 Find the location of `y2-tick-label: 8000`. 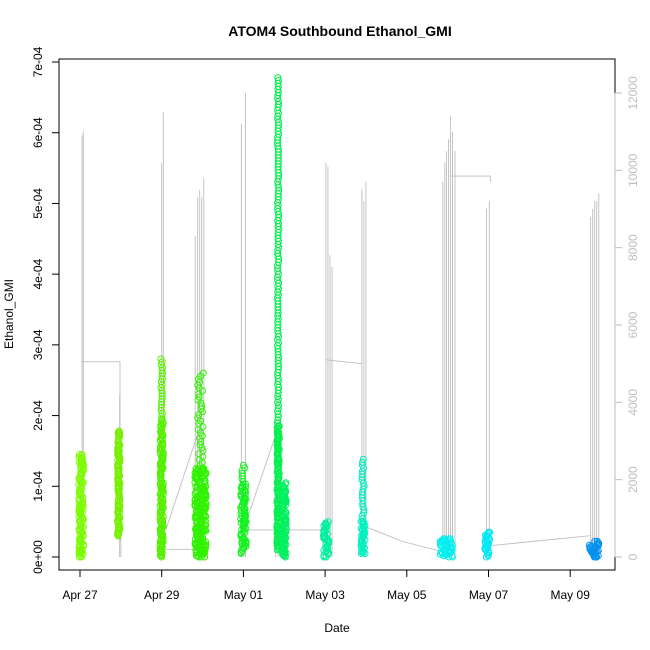

y2-tick-label: 8000 is located at coordinates (633, 247).